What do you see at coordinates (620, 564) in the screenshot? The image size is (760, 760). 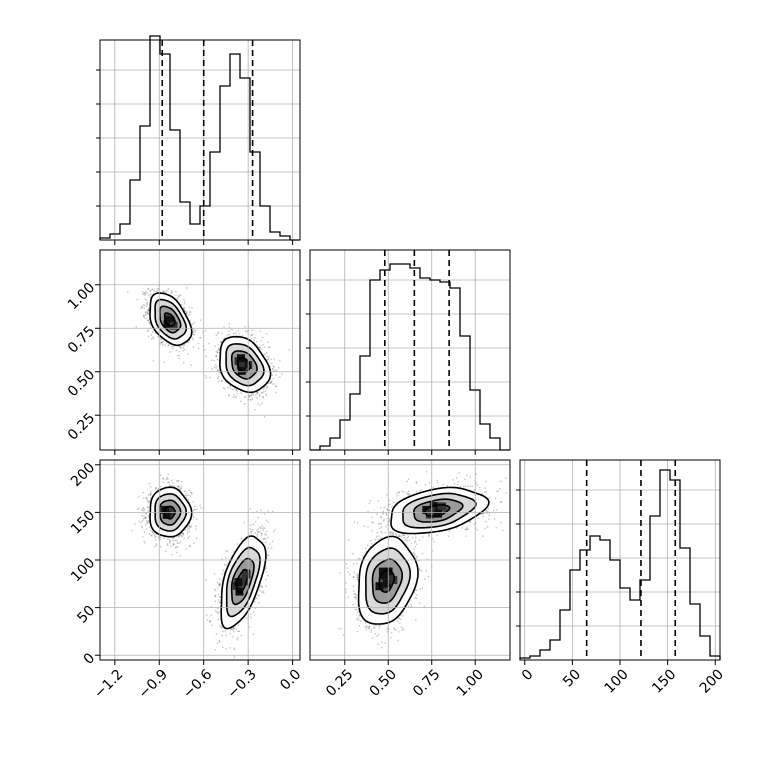 I see `hist-z-histogram-step` at bounding box center [620, 564].